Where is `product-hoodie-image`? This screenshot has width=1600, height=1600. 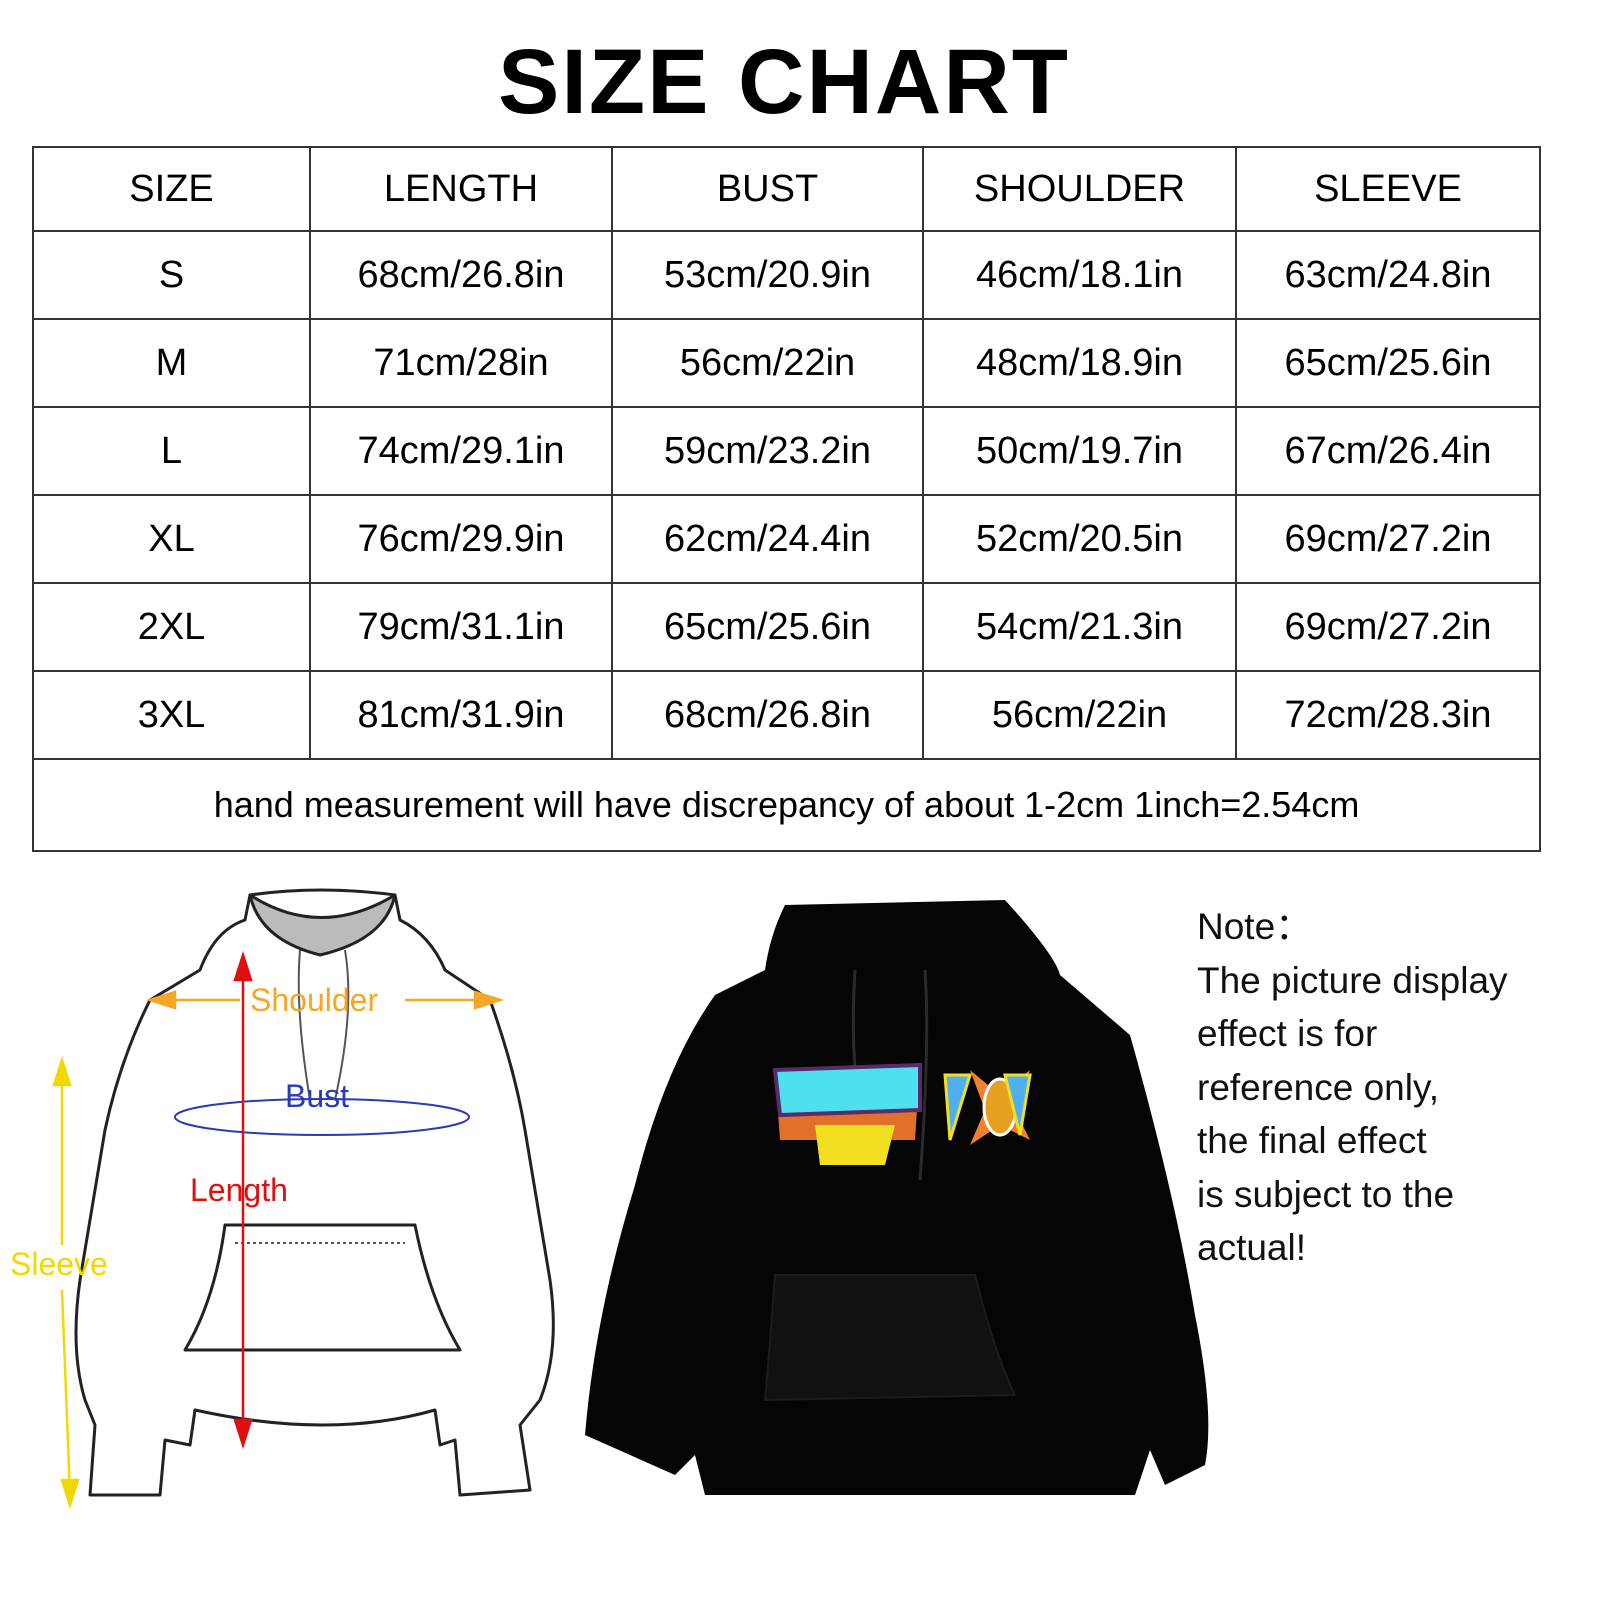 product-hoodie-image is located at coordinates (897, 1197).